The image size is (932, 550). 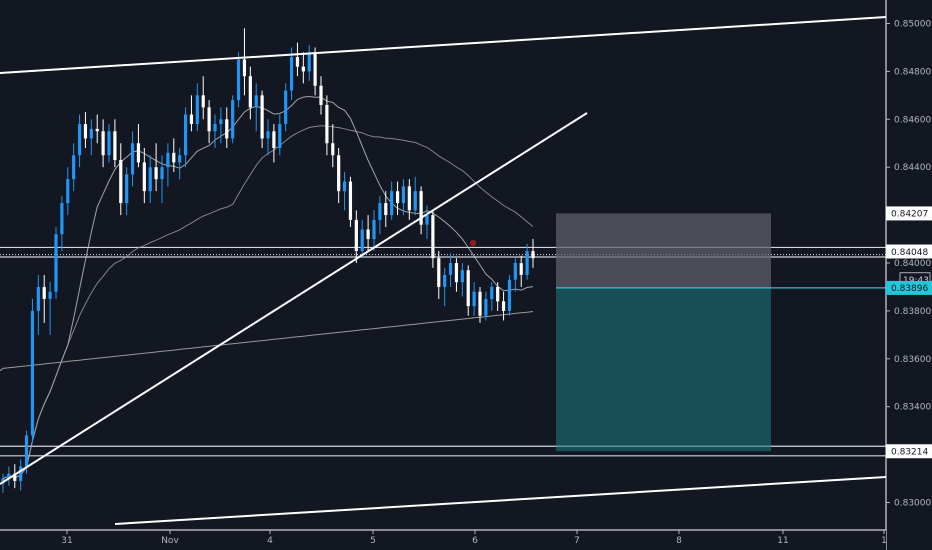 What do you see at coordinates (443, 539) in the screenshot?
I see `time-axis: 31 Nov 4 5 6 7 8 11 1` at bounding box center [443, 539].